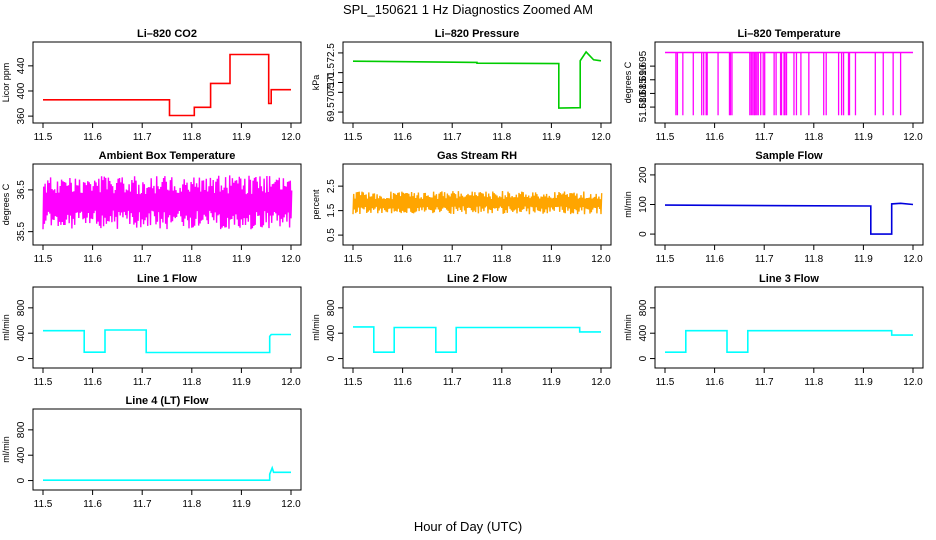  Describe the element at coordinates (477, 34) in the screenshot. I see `panel-title: Li–820 Pressure` at that location.